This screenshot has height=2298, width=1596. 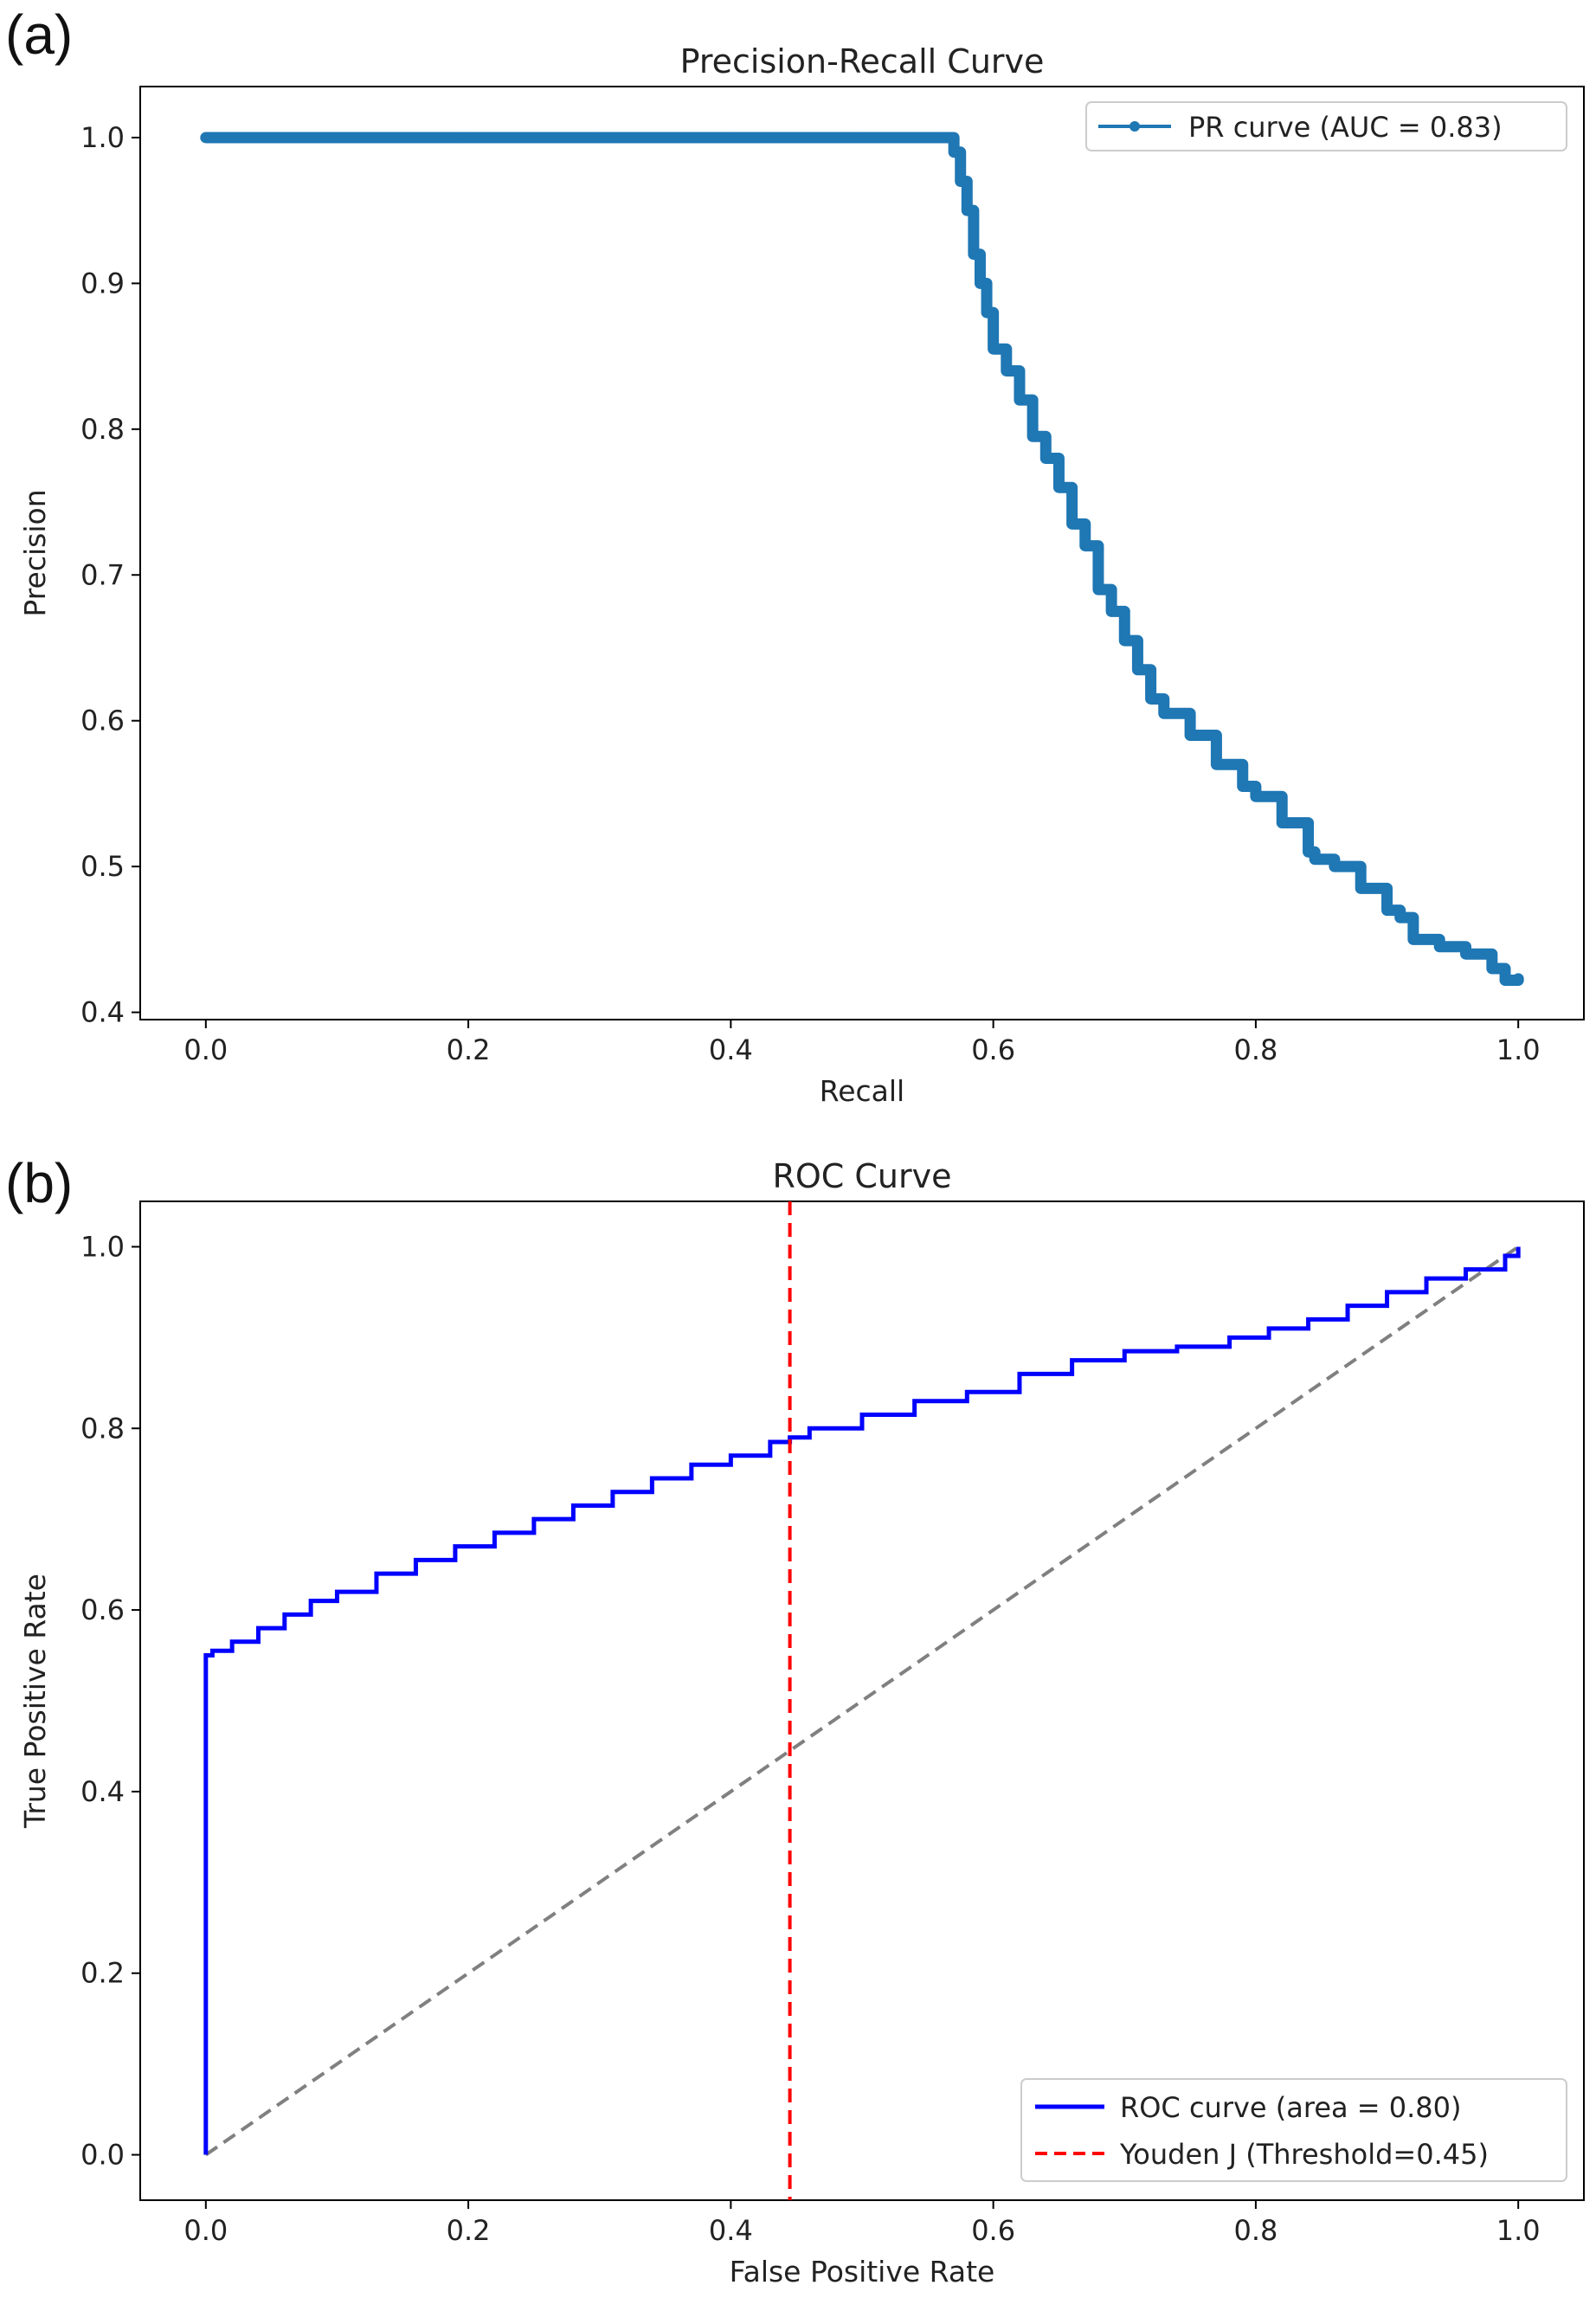 What do you see at coordinates (1134, 126) in the screenshot?
I see `legend-marker-pr` at bounding box center [1134, 126].